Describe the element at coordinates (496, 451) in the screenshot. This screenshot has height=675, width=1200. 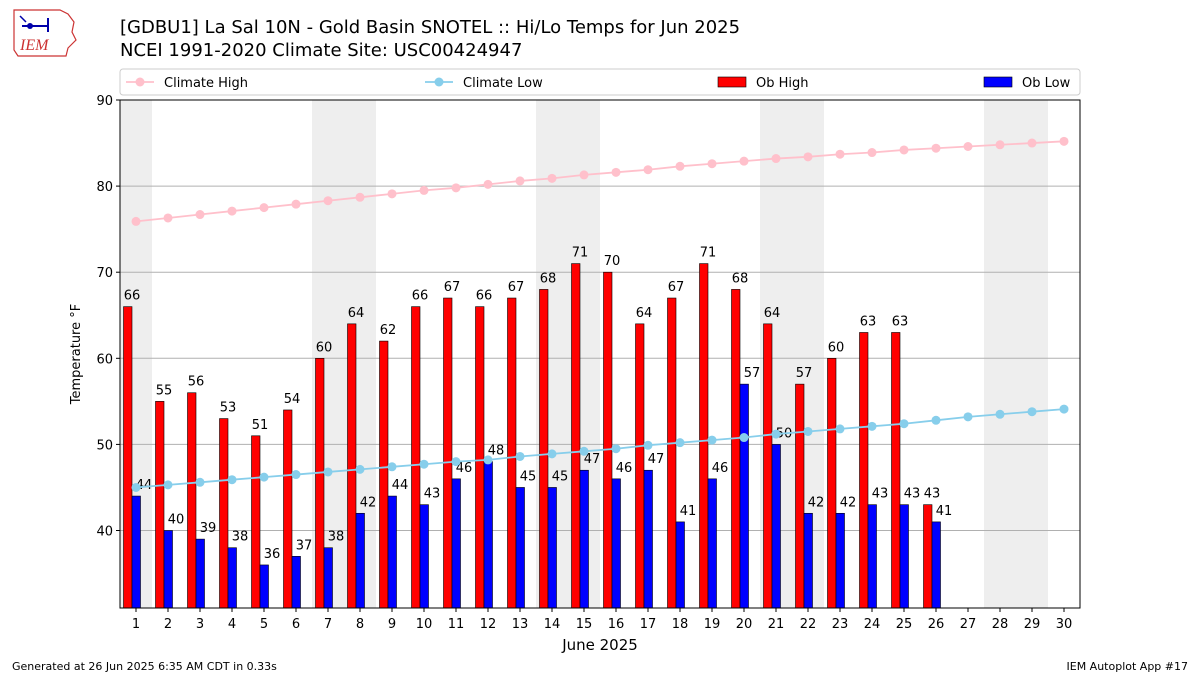
I see `ob-low-label: 48` at that location.